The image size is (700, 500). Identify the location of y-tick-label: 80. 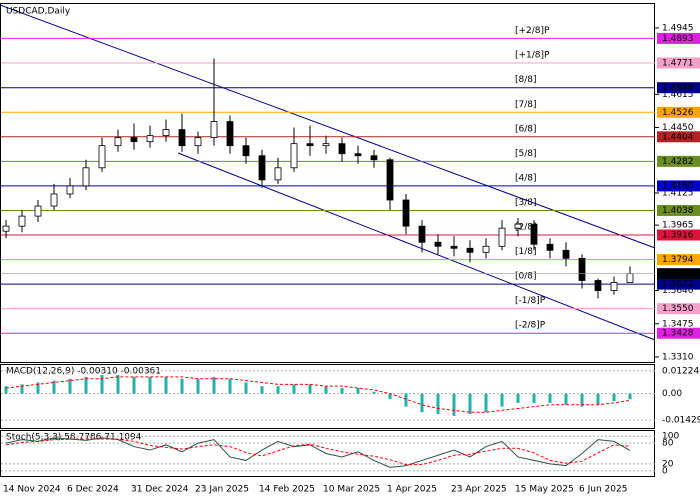
(668, 444).